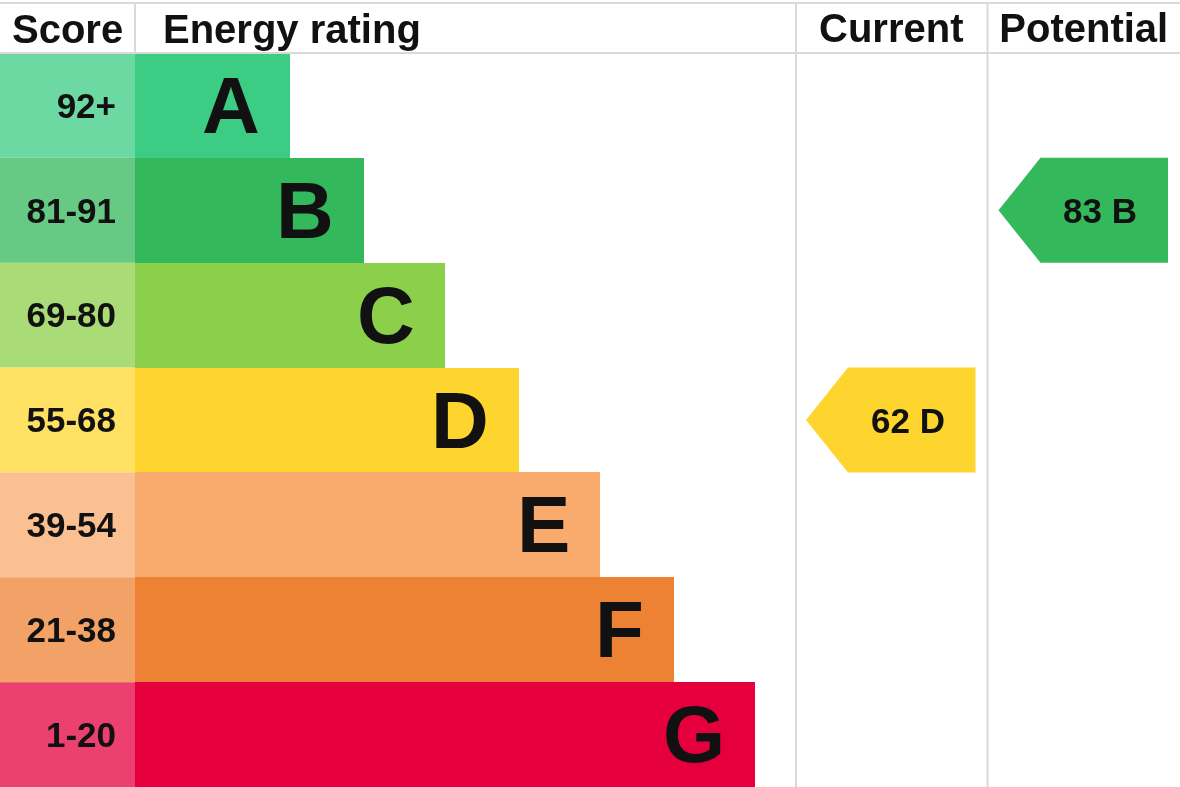  Describe the element at coordinates (460, 420) in the screenshot. I see `annotation: D` at that location.